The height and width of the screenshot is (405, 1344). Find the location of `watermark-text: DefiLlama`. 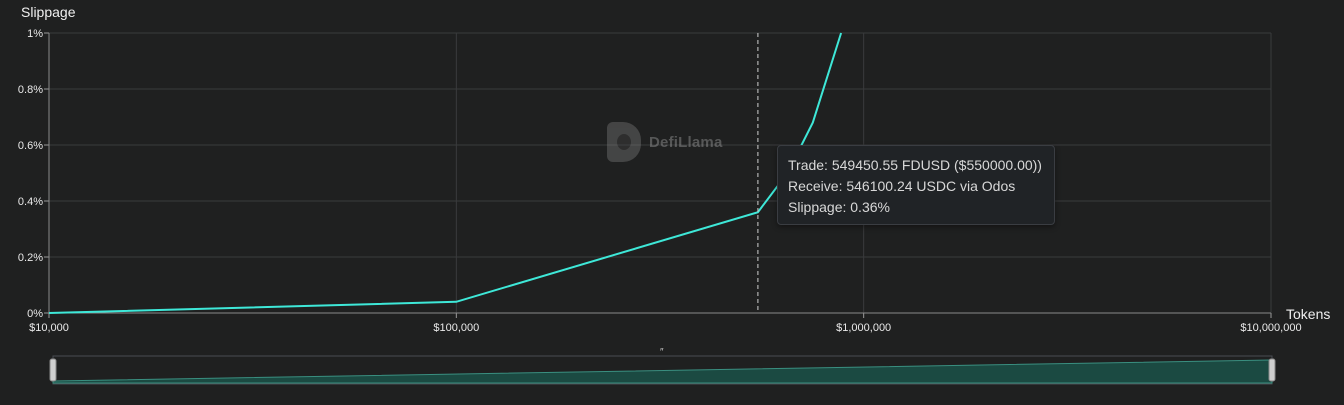

watermark-text: DefiLlama is located at coordinates (686, 142).